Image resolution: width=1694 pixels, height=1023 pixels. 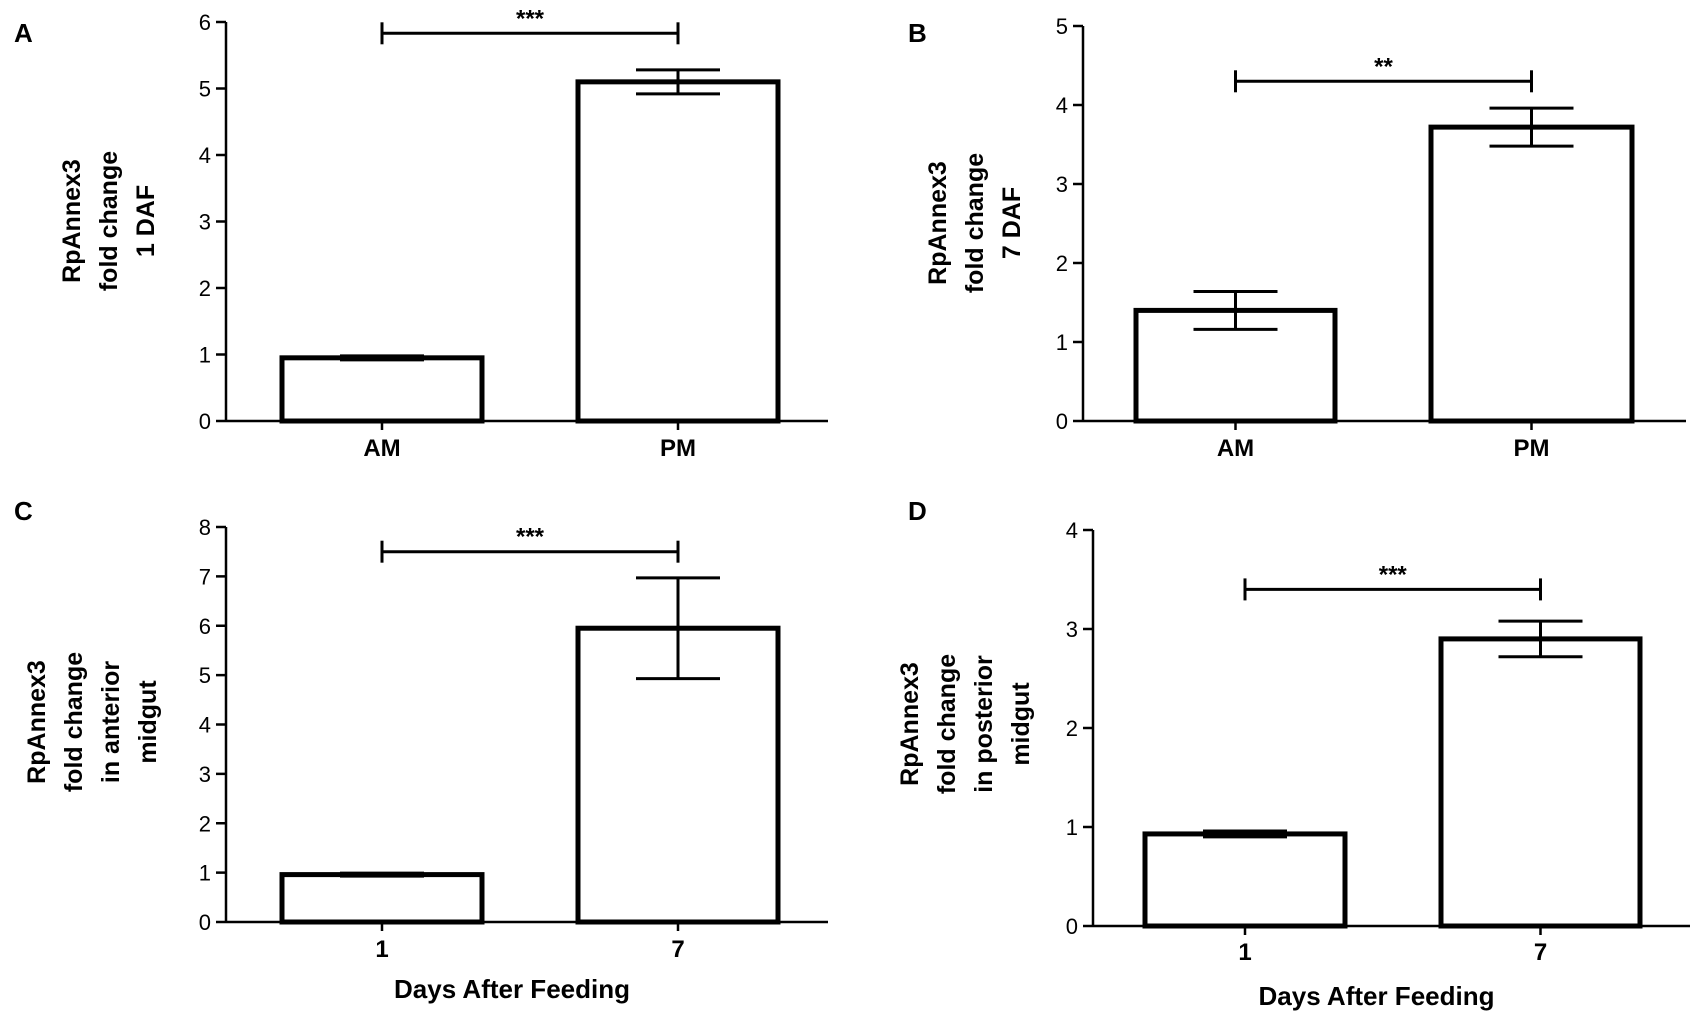 What do you see at coordinates (1532, 448) in the screenshot?
I see `panel-b-xtick-label: PM` at bounding box center [1532, 448].